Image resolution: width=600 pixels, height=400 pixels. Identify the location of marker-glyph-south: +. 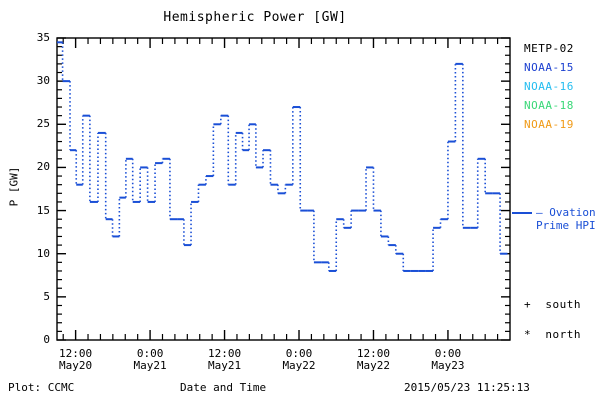
(528, 304).